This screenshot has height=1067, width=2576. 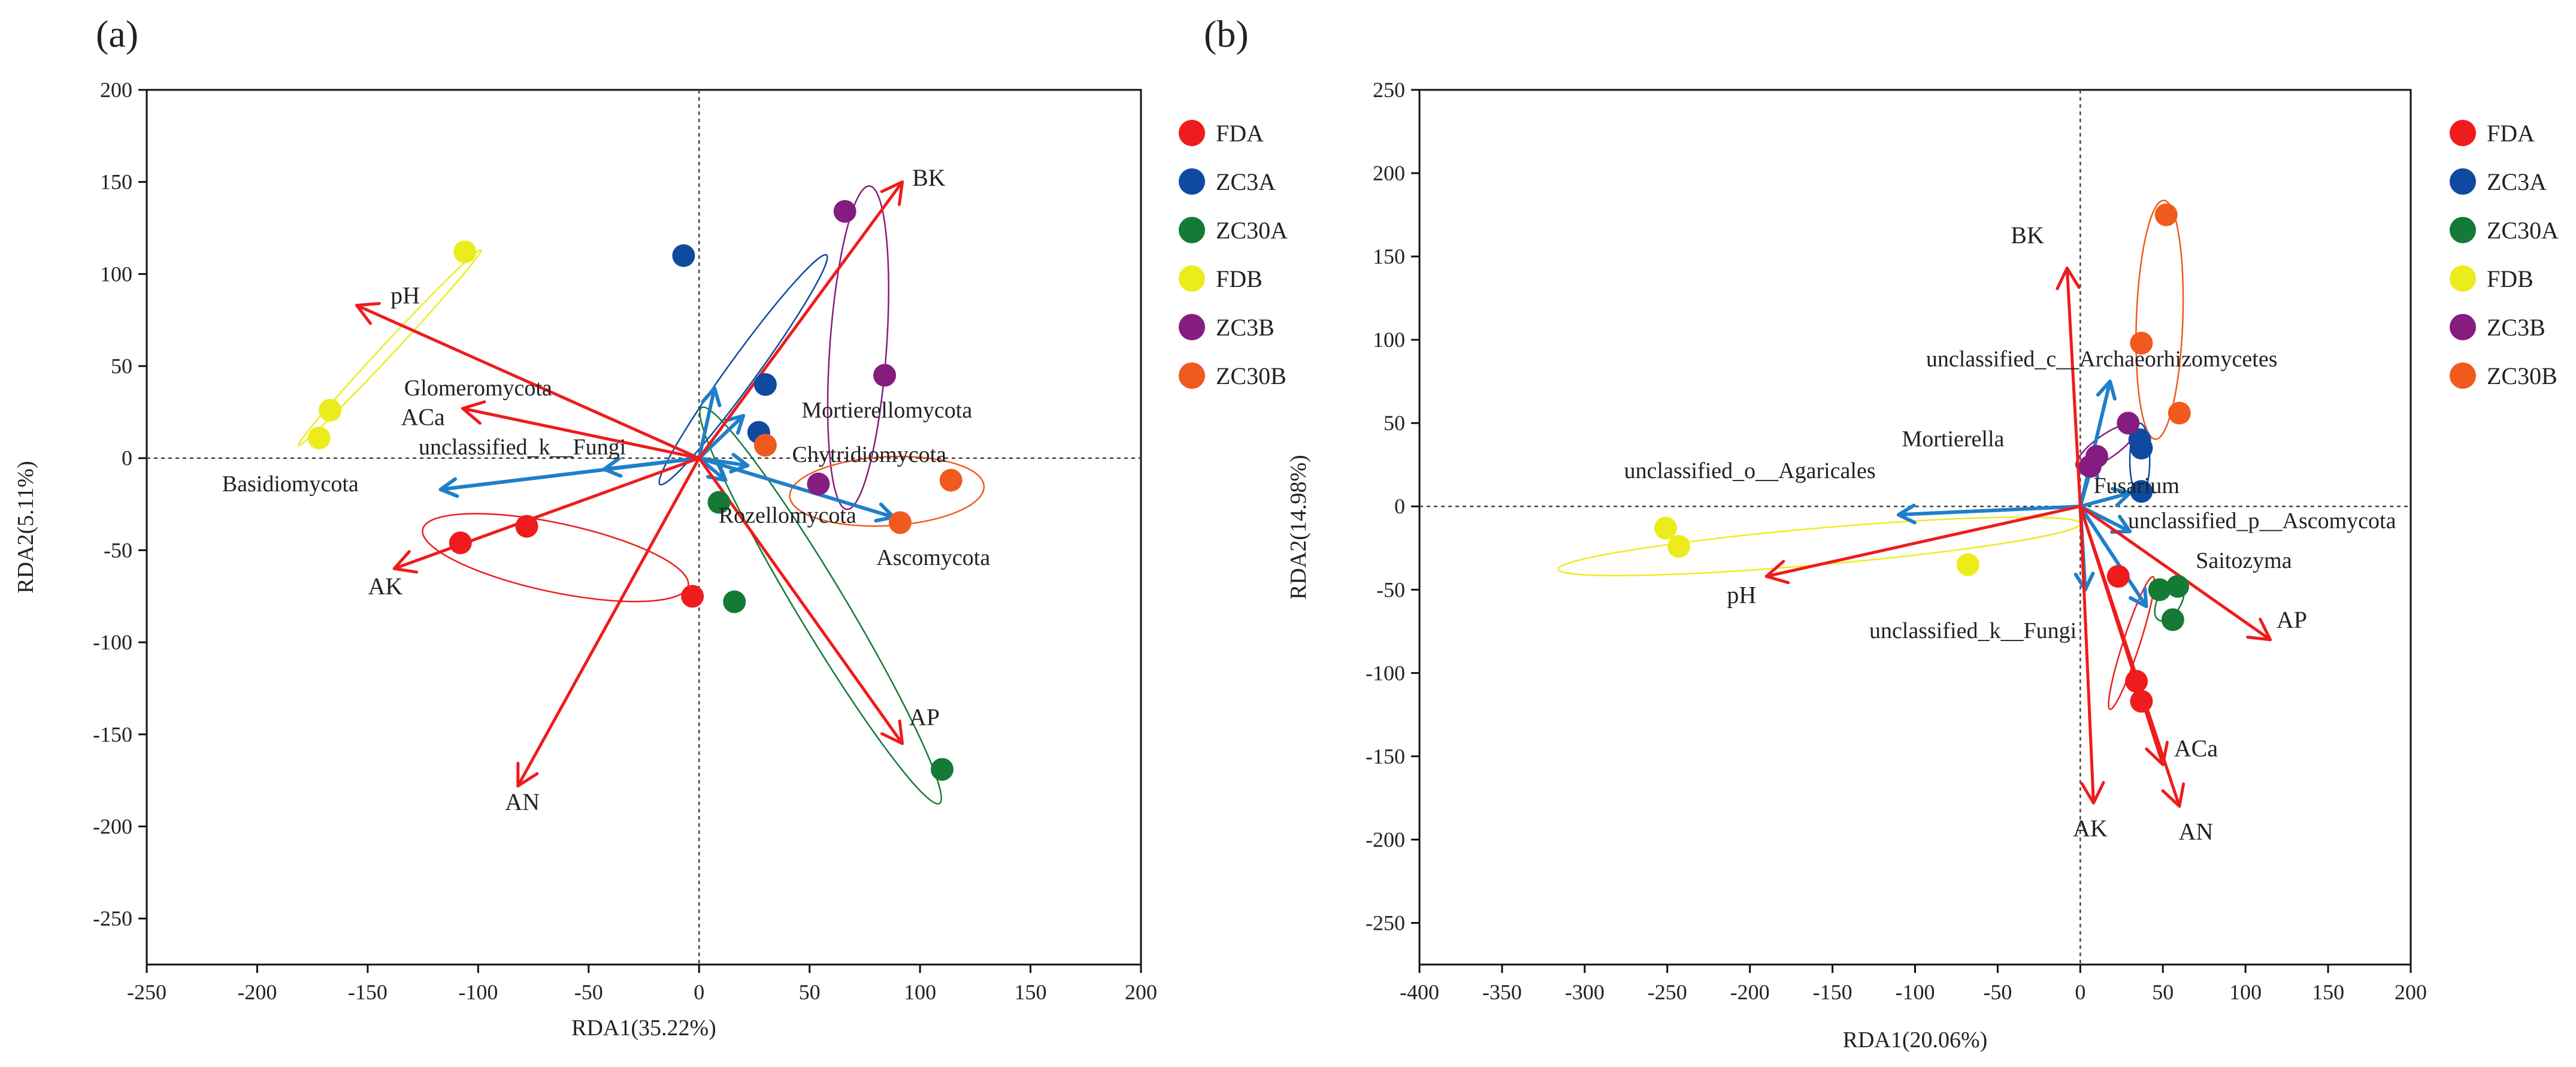 I want to click on panel-a-y-axis-title: RDA2(5.11%), so click(x=25, y=527).